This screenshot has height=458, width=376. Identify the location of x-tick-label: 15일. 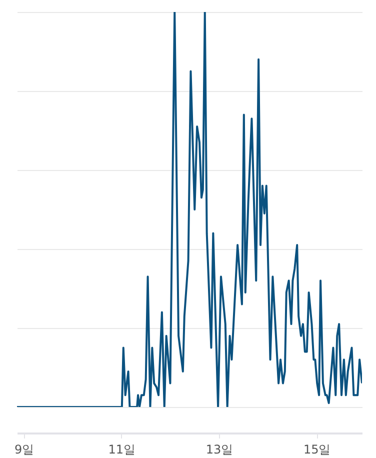
(317, 449).